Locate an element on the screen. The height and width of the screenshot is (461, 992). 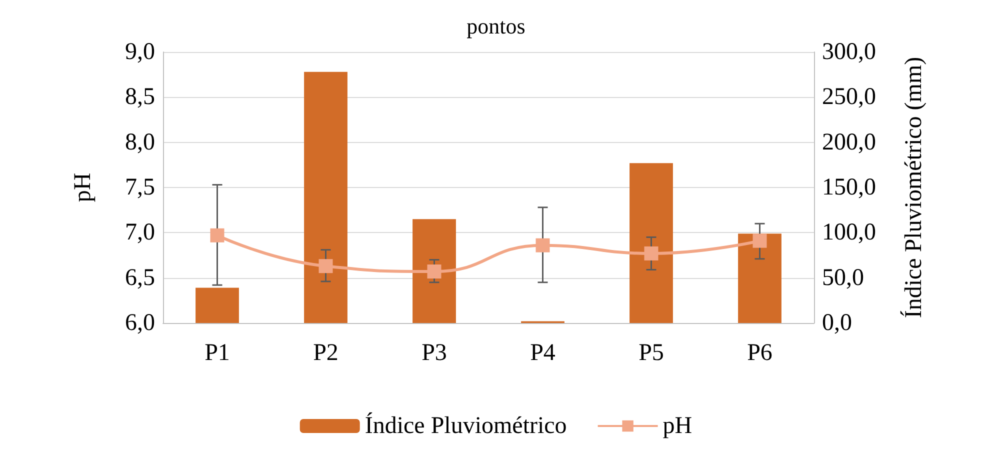
x-tick-label: P5 is located at coordinates (651, 353).